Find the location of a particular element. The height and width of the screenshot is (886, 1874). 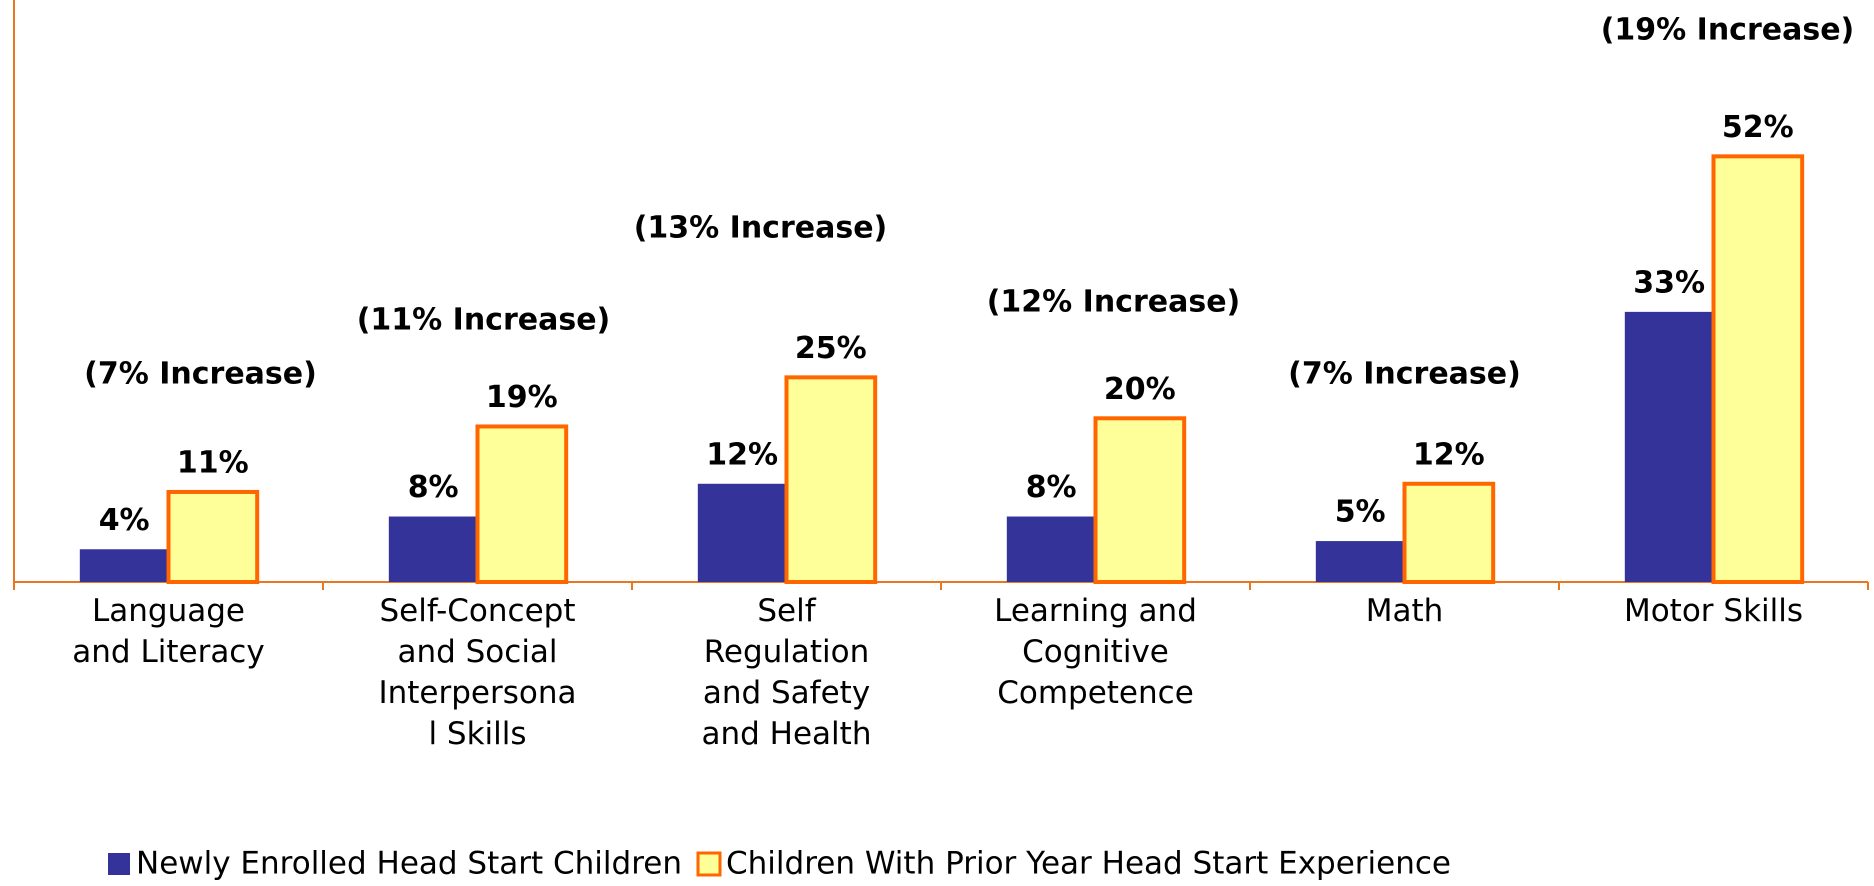

value-label: 33% is located at coordinates (1669, 282).